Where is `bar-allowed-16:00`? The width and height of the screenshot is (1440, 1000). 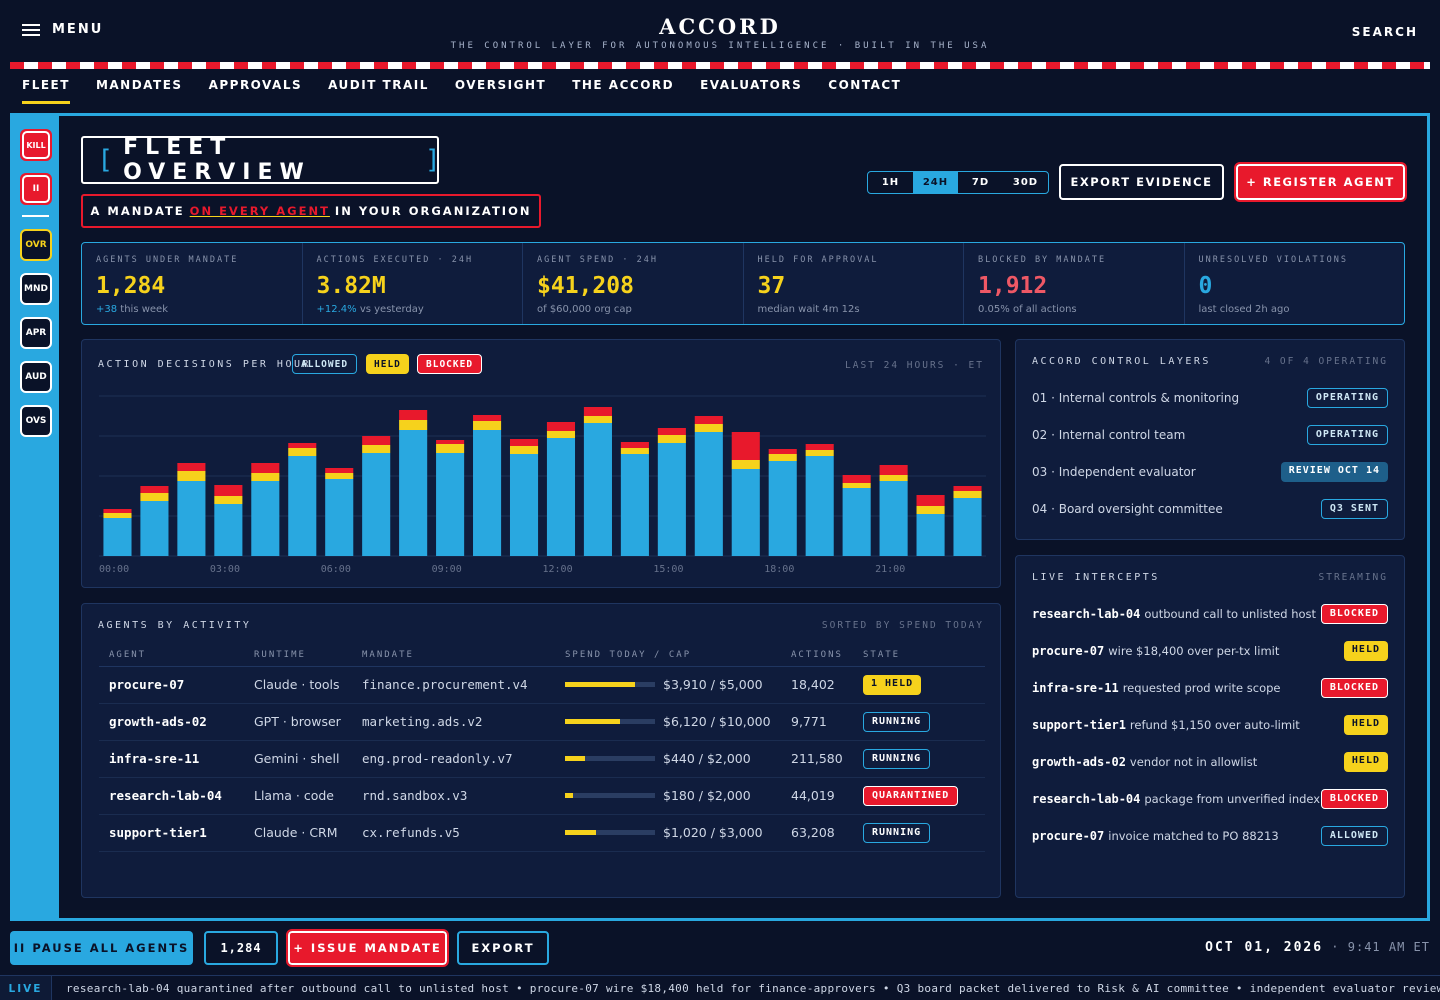
bar-allowed-16:00 is located at coordinates (708, 494).